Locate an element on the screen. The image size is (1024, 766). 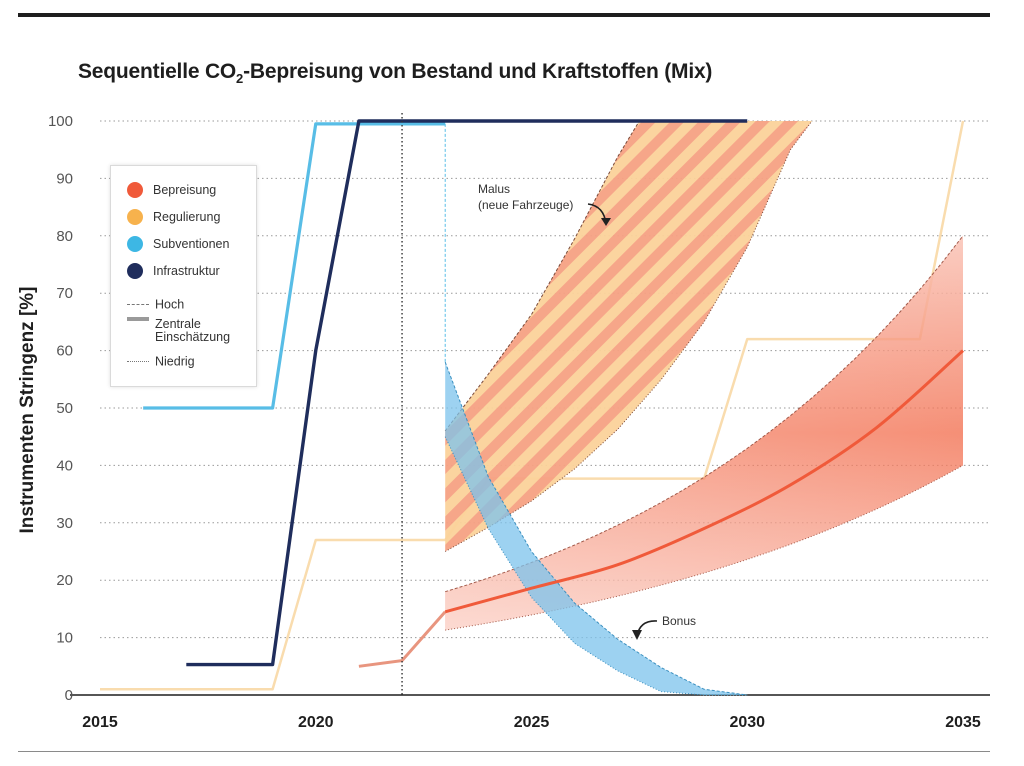
x-tick-2035: 2035 is located at coordinates (963, 722).